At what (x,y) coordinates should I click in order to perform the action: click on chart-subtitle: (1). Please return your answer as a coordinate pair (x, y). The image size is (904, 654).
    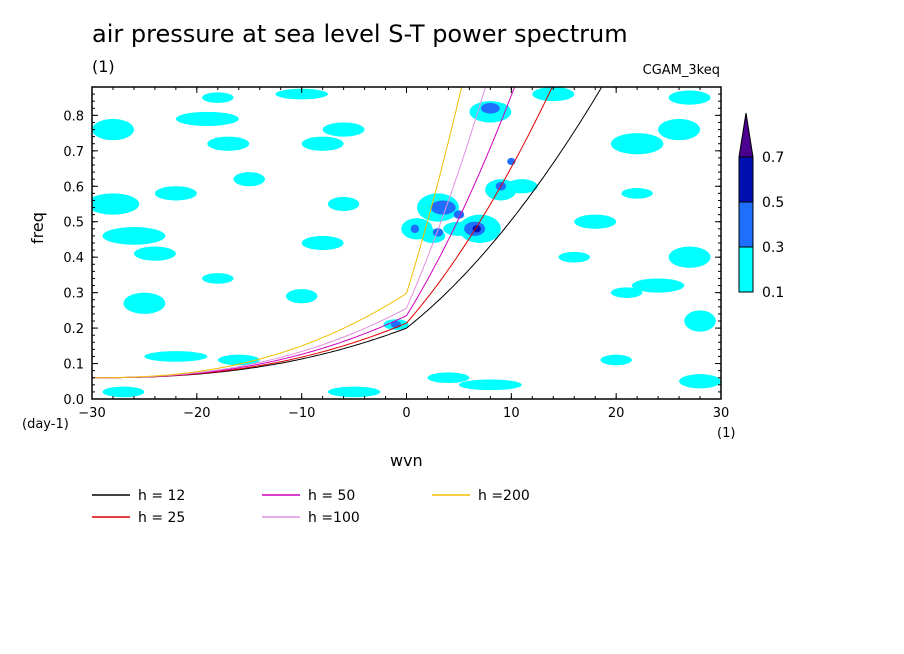
    Looking at the image, I should click on (103, 66).